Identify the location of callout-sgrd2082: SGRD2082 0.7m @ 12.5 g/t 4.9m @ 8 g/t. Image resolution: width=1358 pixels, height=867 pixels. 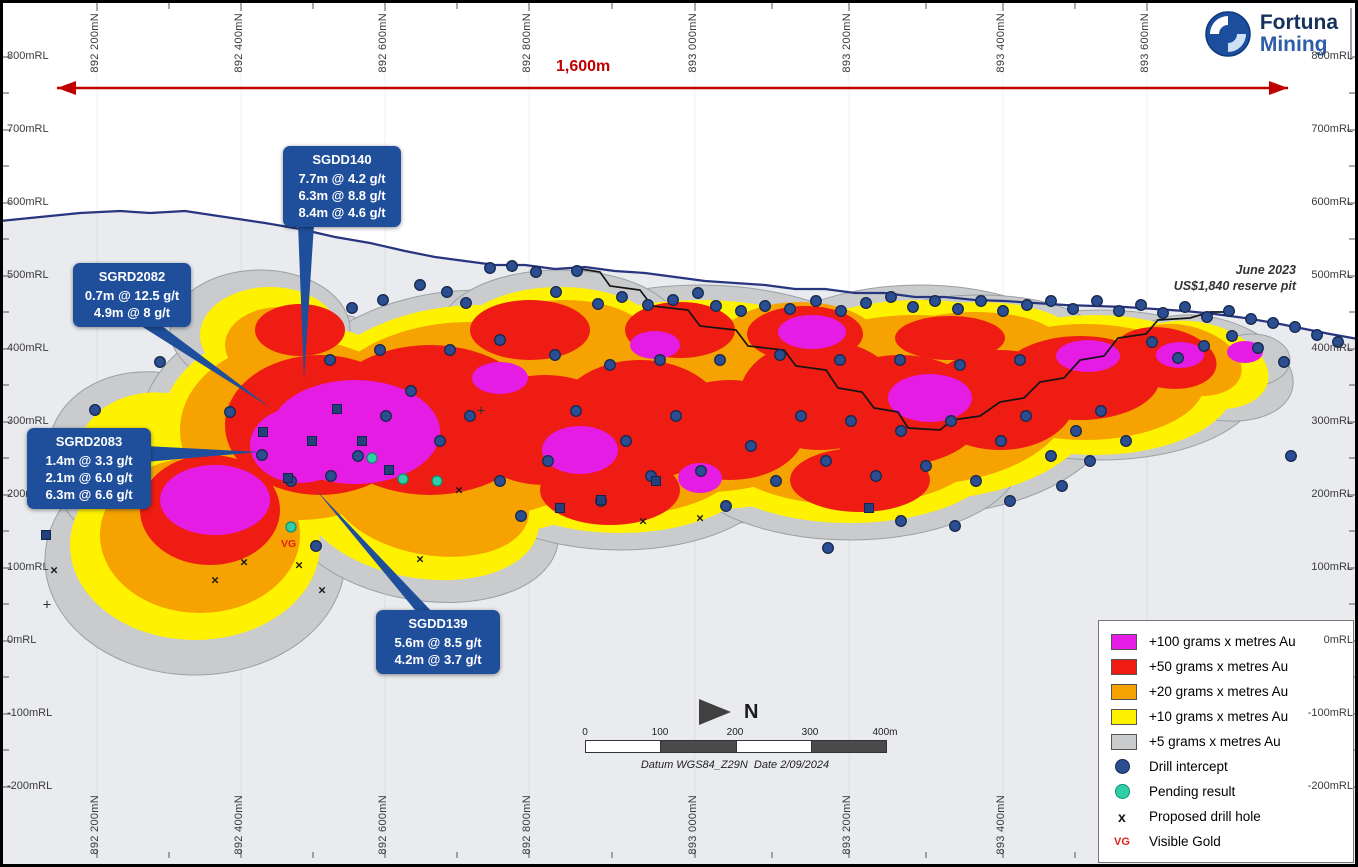
(132, 295).